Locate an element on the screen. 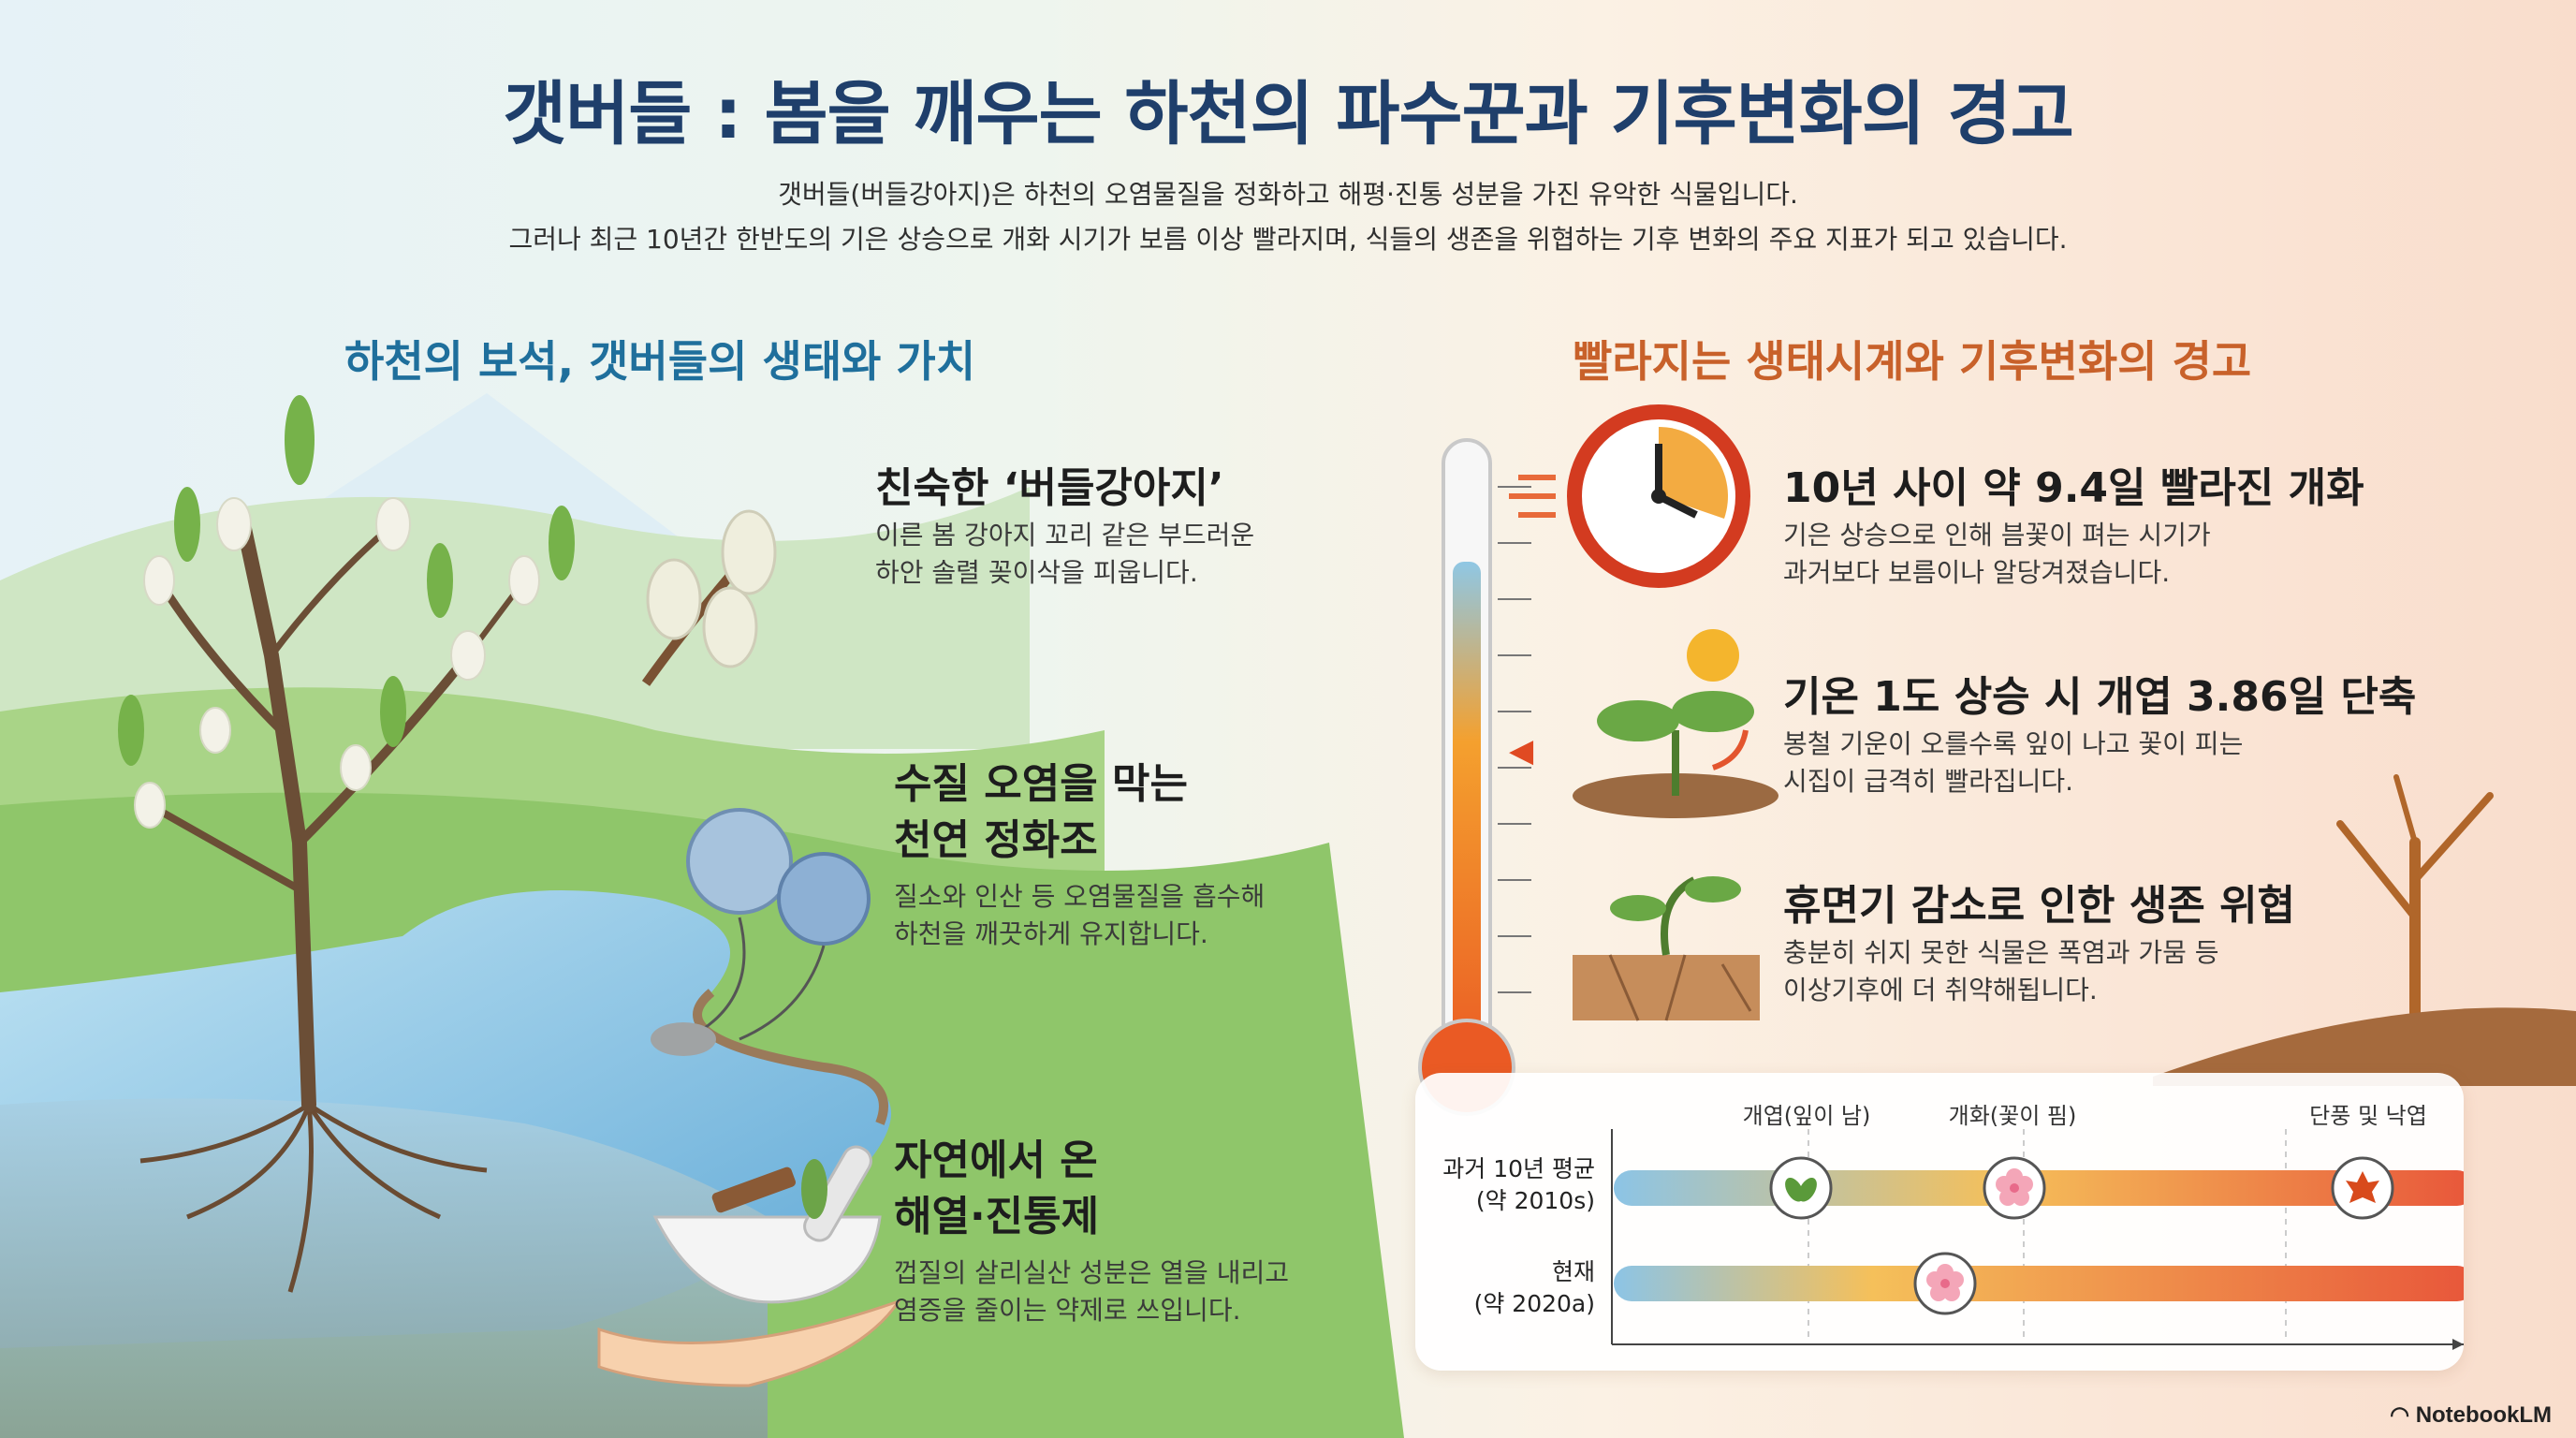 The image size is (2576, 1438). bare-tree is located at coordinates (2415, 914).